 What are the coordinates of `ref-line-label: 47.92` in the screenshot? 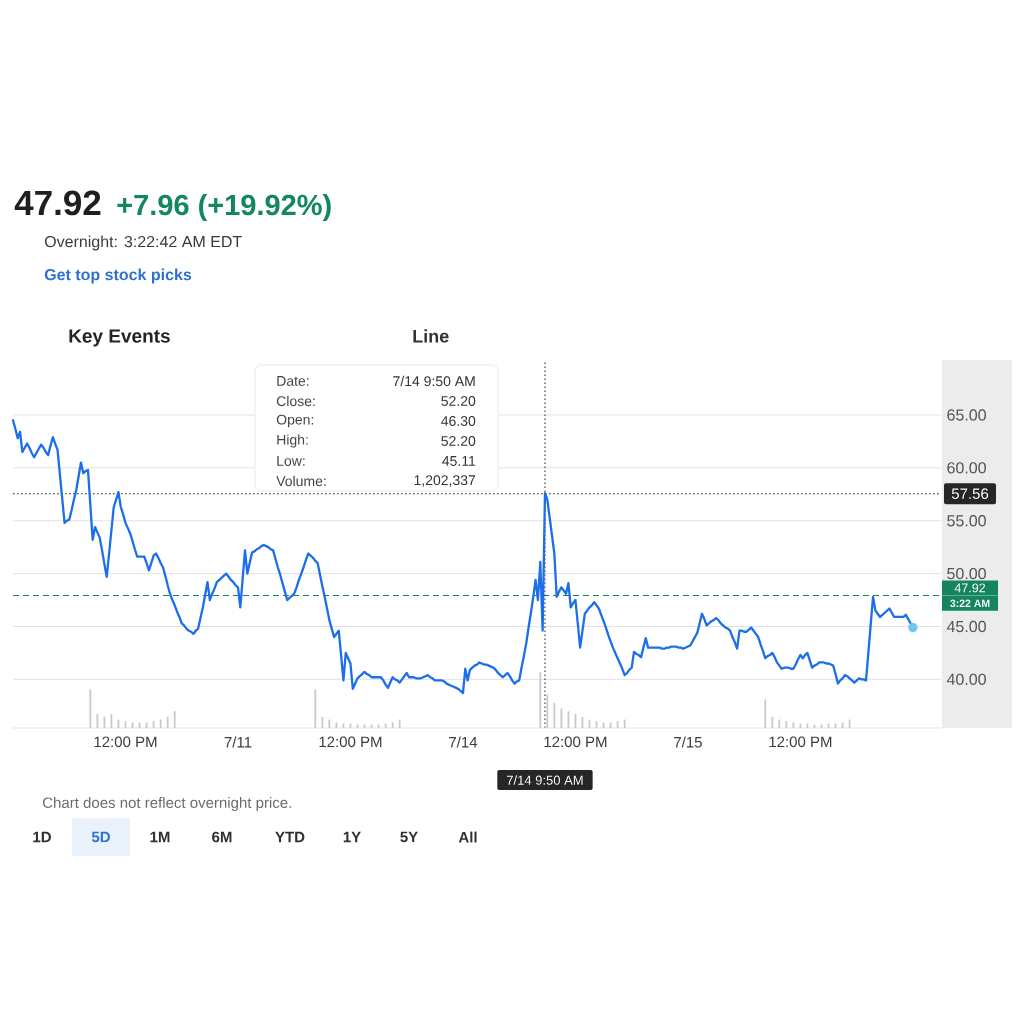 It's located at (970, 588).